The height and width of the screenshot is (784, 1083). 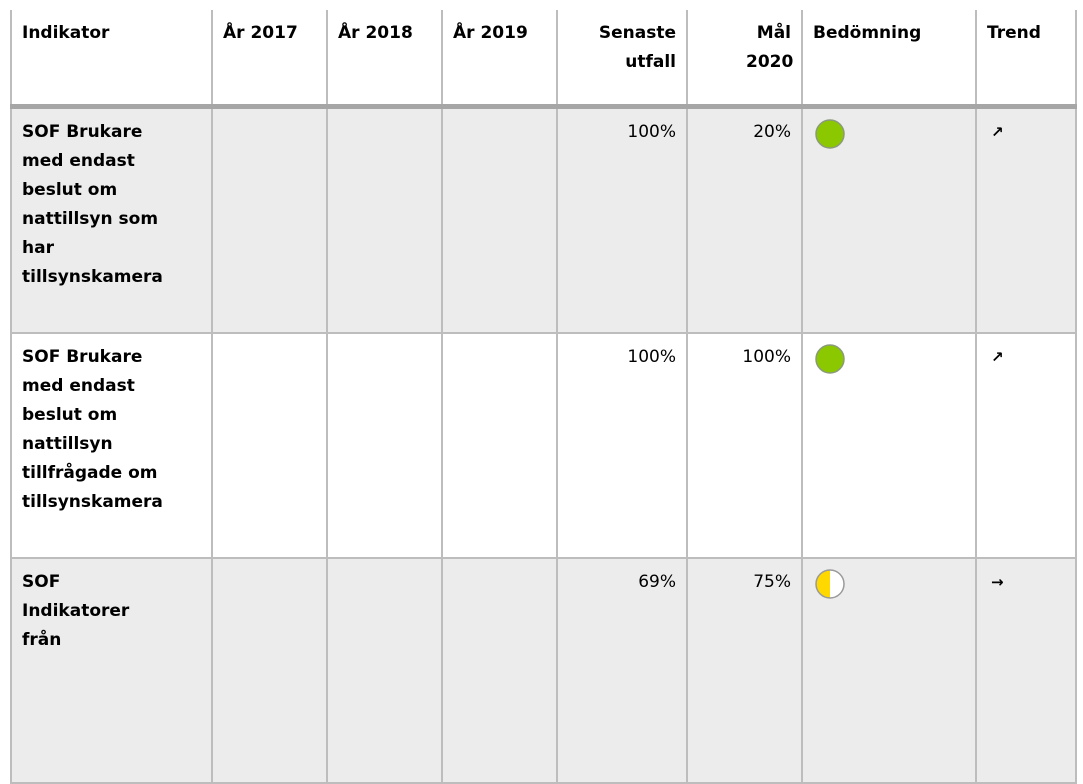 I want to click on goal: 75%, so click(x=744, y=671).